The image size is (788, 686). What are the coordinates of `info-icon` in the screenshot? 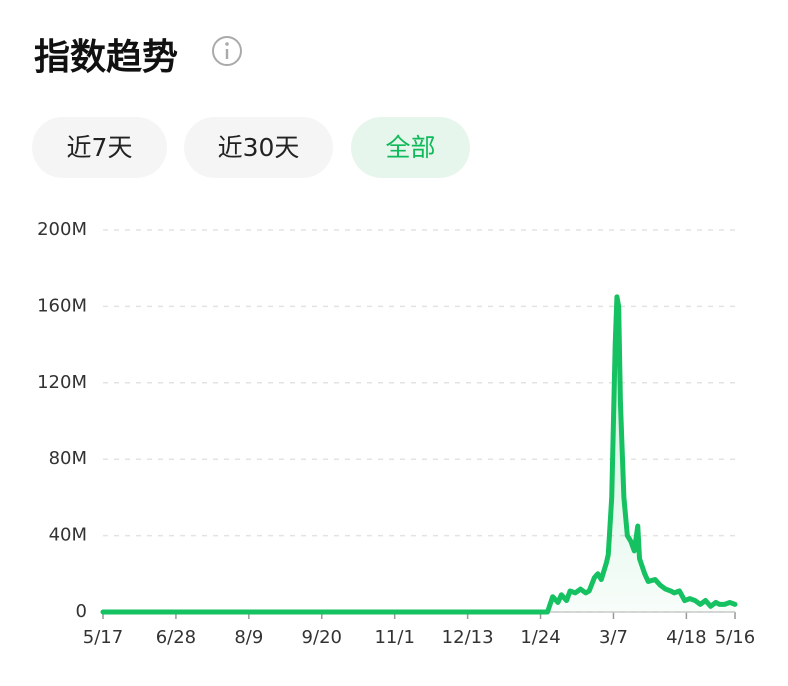 It's located at (227, 51).